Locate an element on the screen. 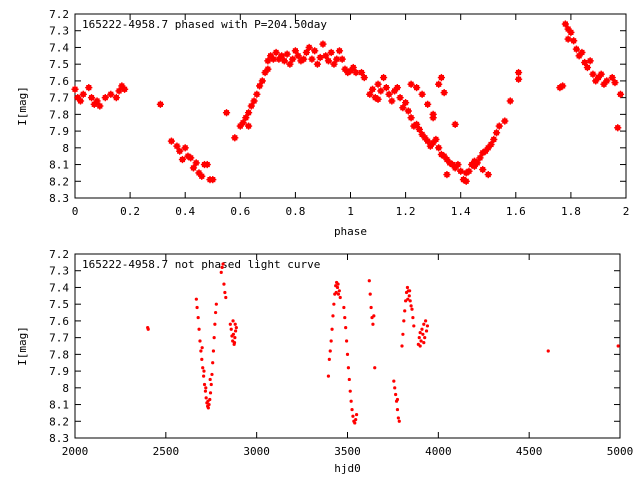  x-tick-label: 1.2 is located at coordinates (406, 211).